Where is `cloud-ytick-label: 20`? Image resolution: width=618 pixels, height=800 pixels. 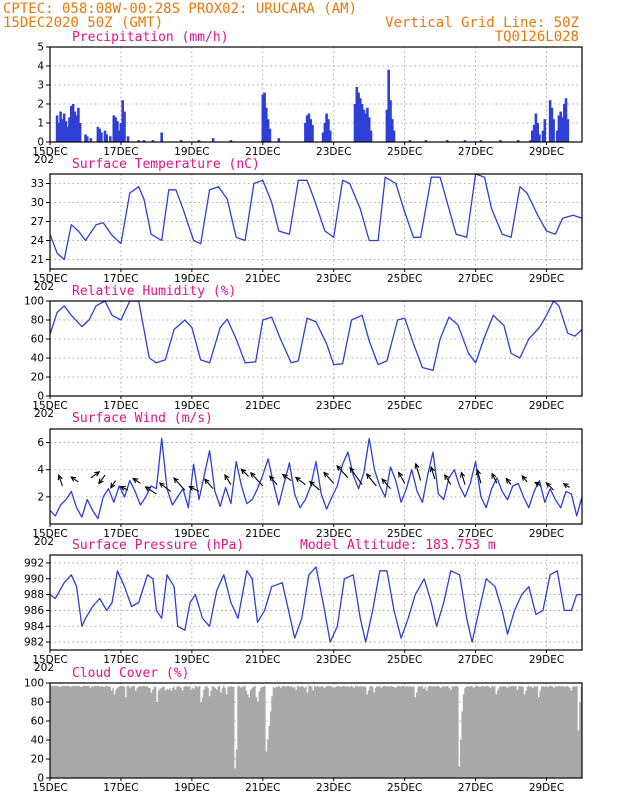 cloud-ytick-label: 20 is located at coordinates (37, 760).